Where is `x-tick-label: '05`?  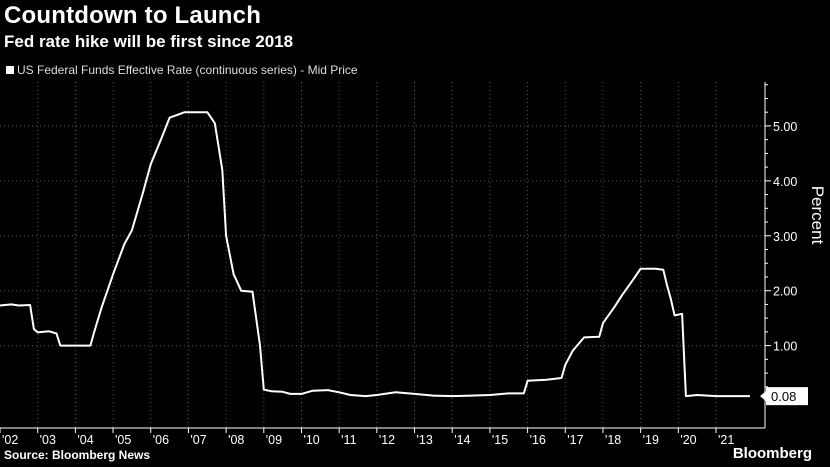 x-tick-label: '05 is located at coordinates (123, 440).